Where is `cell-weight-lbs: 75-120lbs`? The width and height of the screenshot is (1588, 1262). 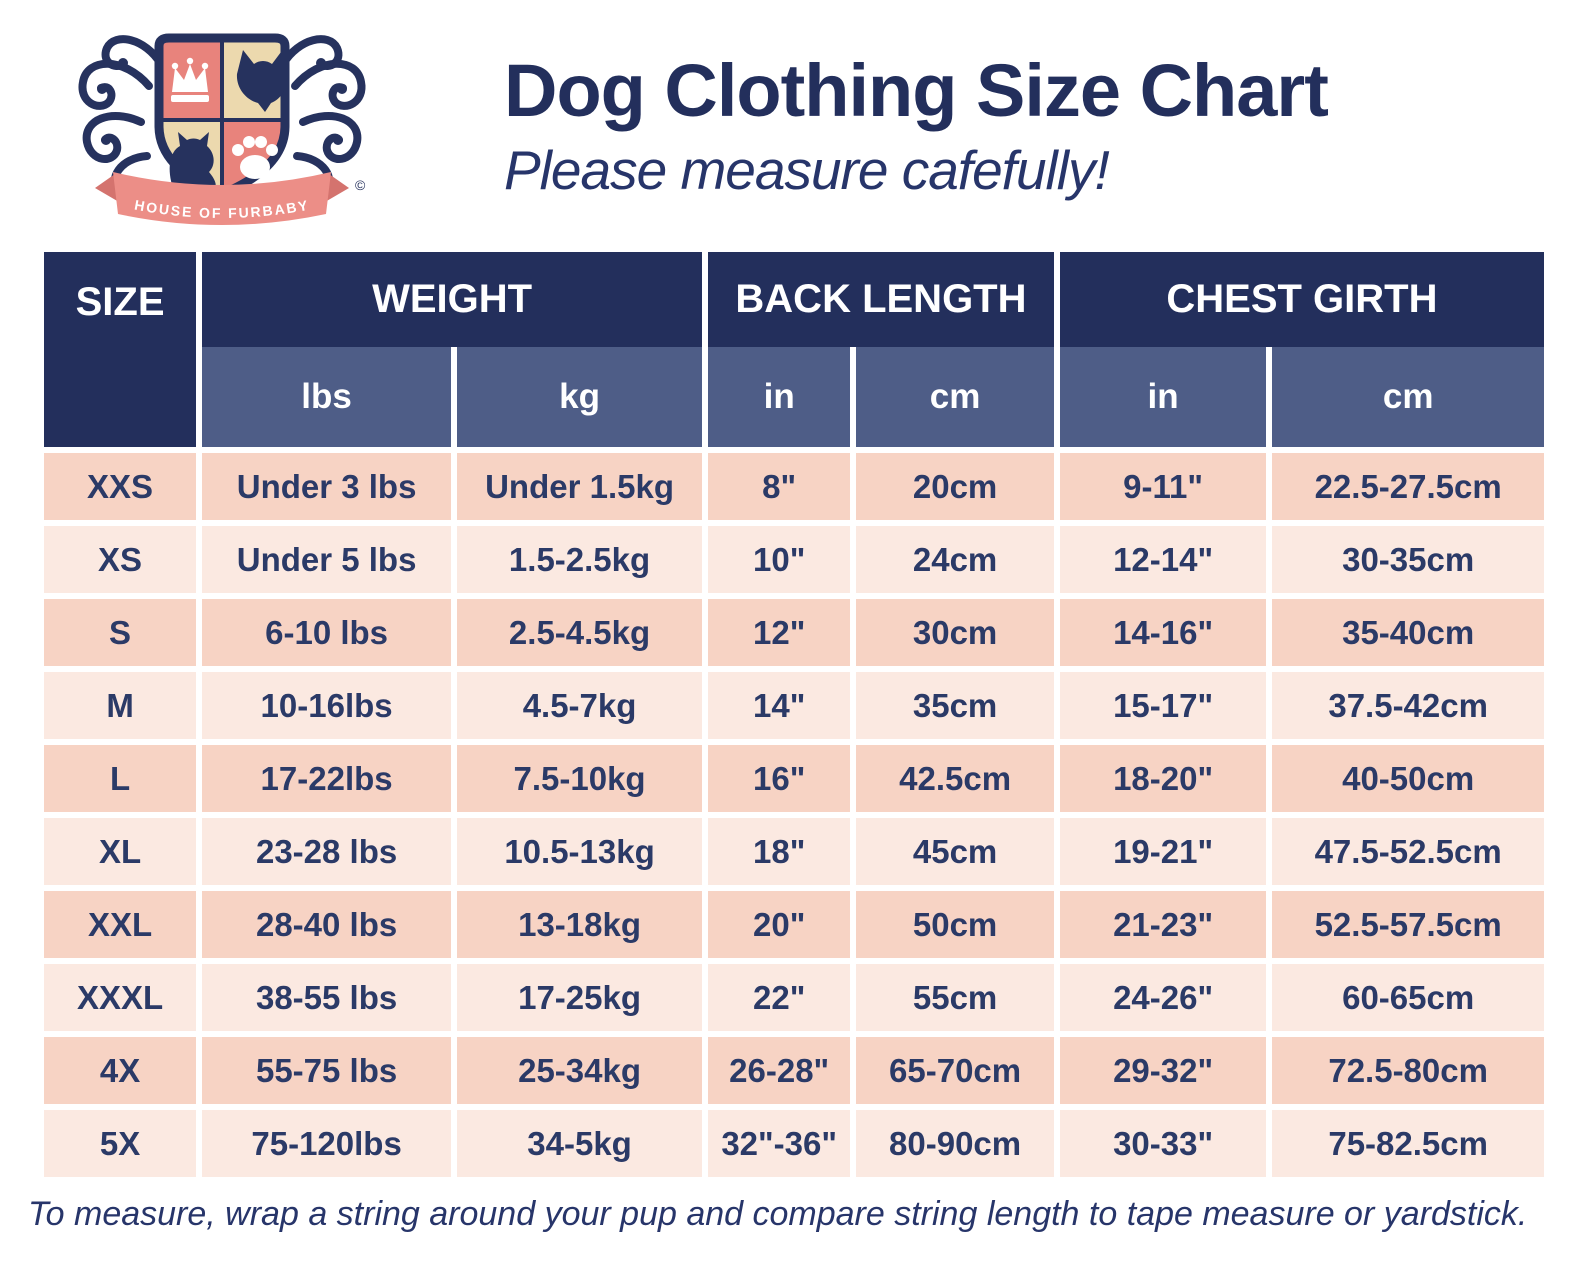 cell-weight-lbs: 75-120lbs is located at coordinates (327, 1143).